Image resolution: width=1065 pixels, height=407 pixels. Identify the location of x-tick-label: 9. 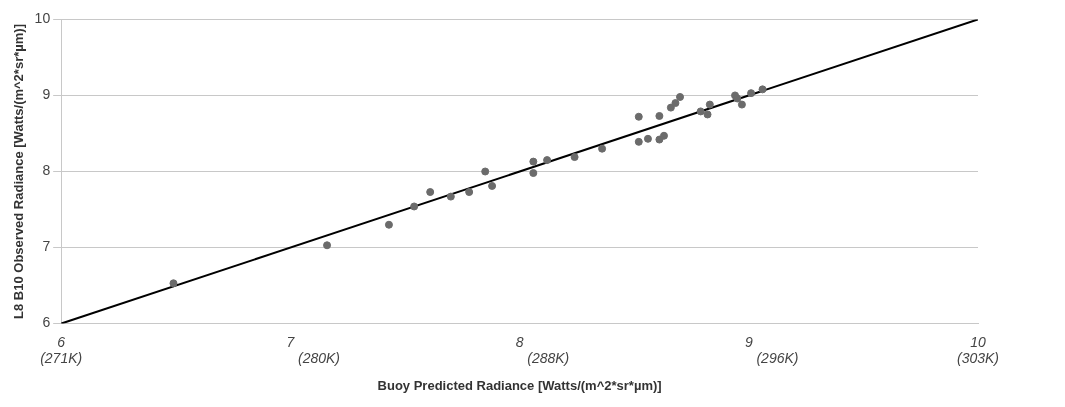
(748, 341).